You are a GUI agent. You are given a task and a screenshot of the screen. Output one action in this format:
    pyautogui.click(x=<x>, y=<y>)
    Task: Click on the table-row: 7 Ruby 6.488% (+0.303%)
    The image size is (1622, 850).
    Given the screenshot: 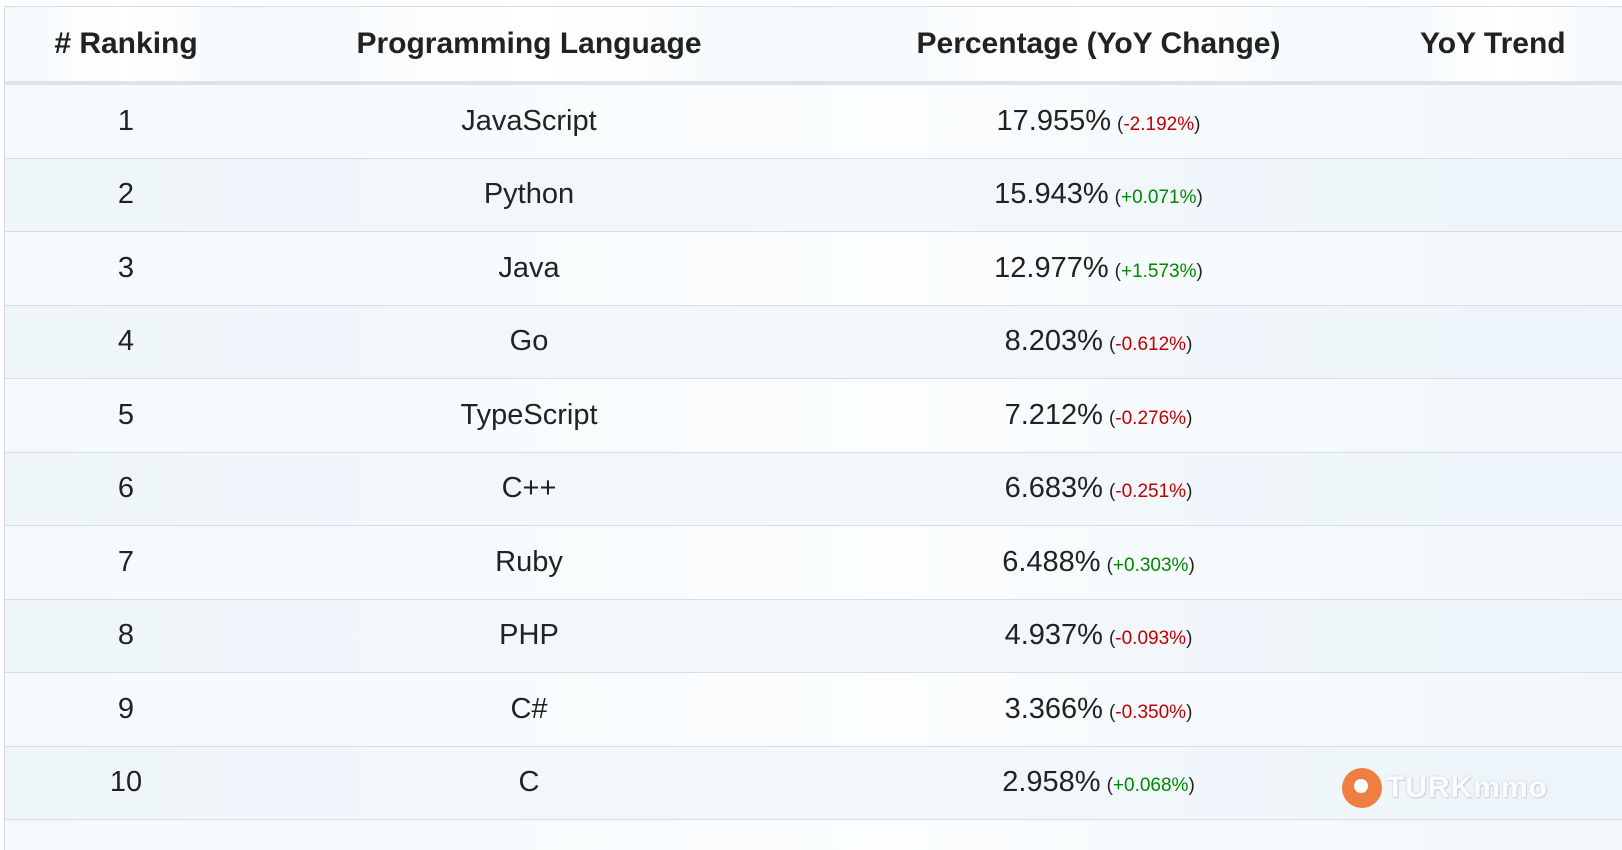 What is the action you would take?
    pyautogui.click(x=813, y=562)
    